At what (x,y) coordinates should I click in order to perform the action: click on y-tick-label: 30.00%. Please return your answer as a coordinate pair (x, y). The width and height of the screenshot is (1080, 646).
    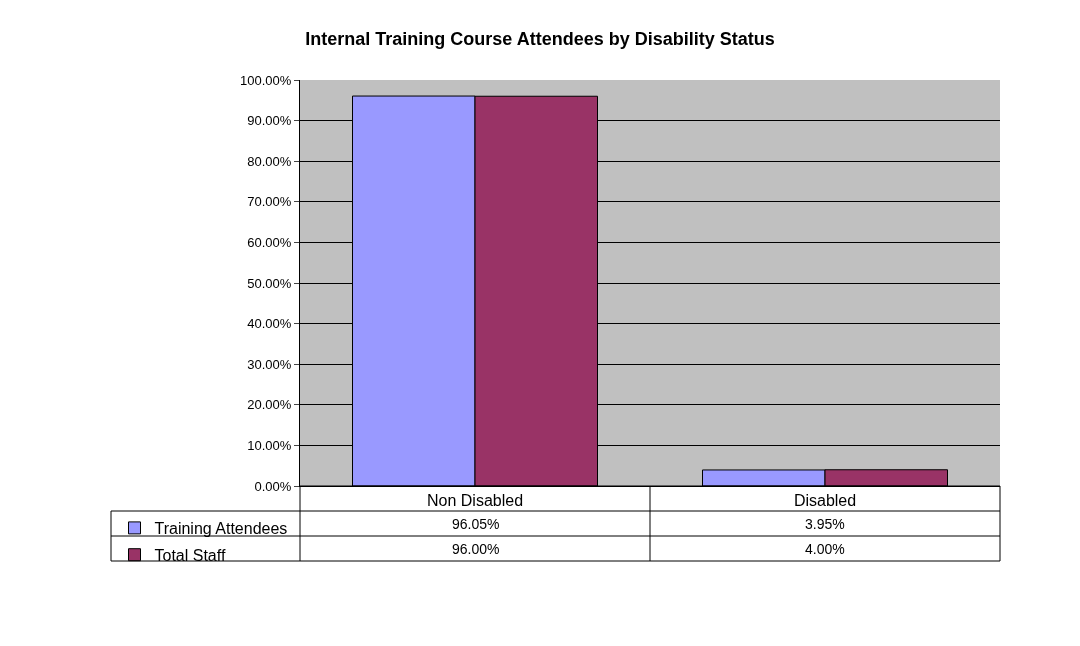
    Looking at the image, I should click on (269, 364).